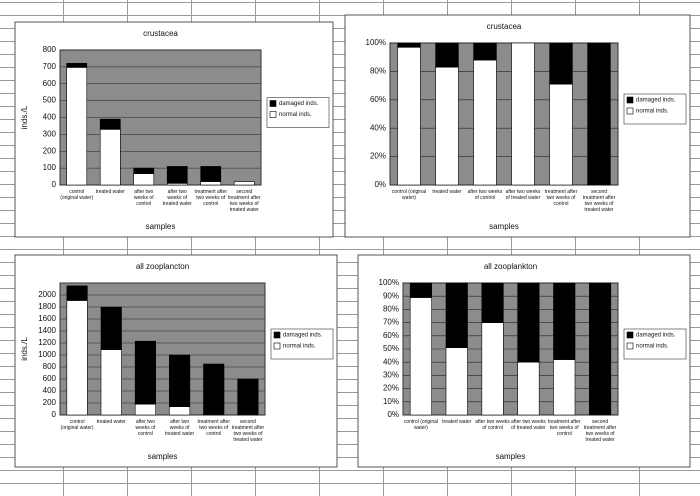 This screenshot has height=496, width=700. What do you see at coordinates (510, 266) in the screenshot?
I see `chart-title: all zooplankton` at bounding box center [510, 266].